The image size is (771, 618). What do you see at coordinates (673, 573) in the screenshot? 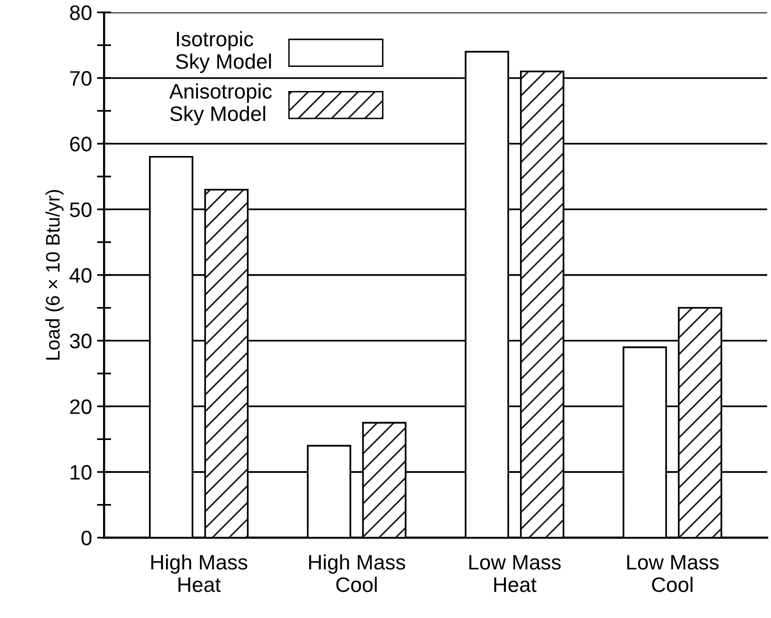
I see `x-tick-label: Low Mass Cool` at bounding box center [673, 573].